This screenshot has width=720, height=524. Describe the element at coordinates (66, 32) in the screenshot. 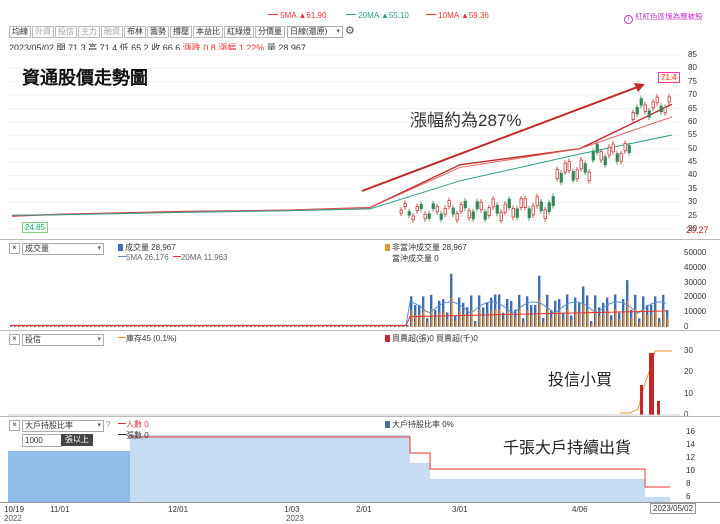

I see `tab-trust: 投信` at that location.